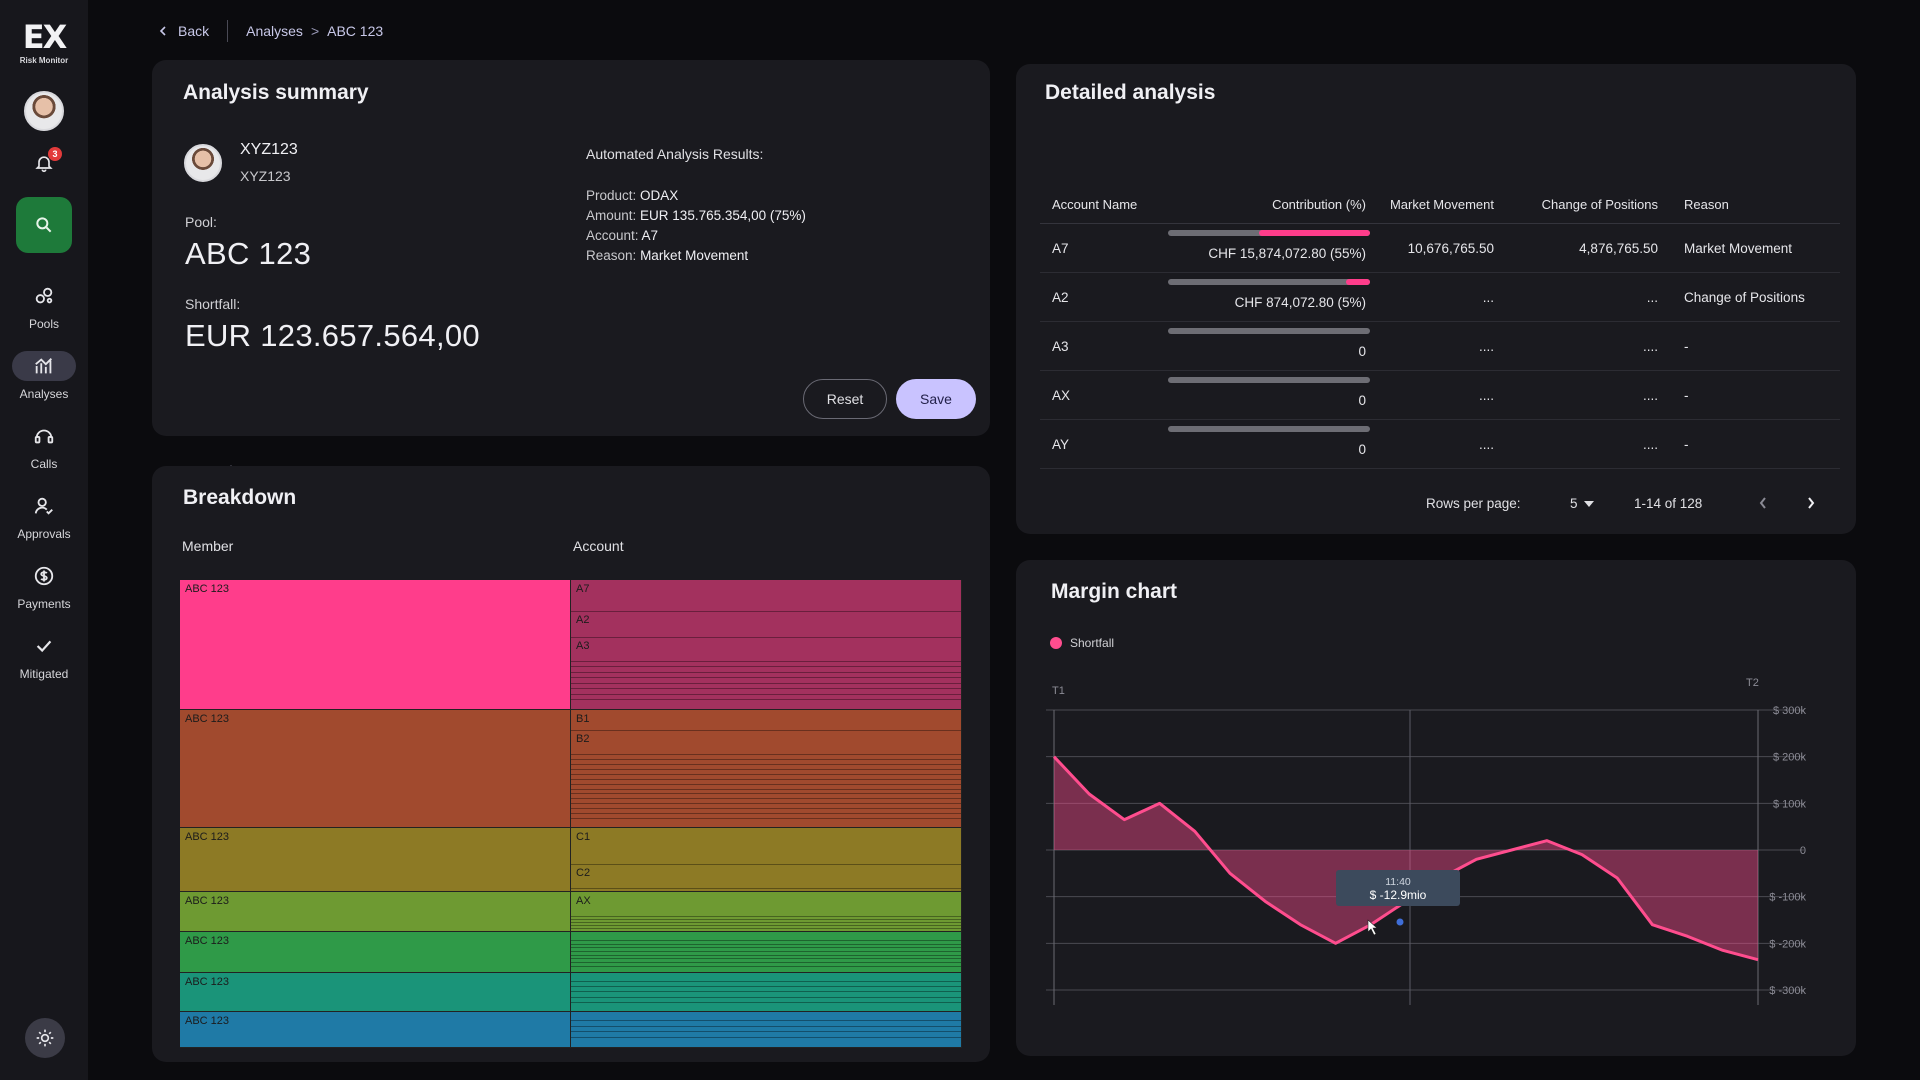  I want to click on sidebar-item-label: Payments, so click(44, 604).